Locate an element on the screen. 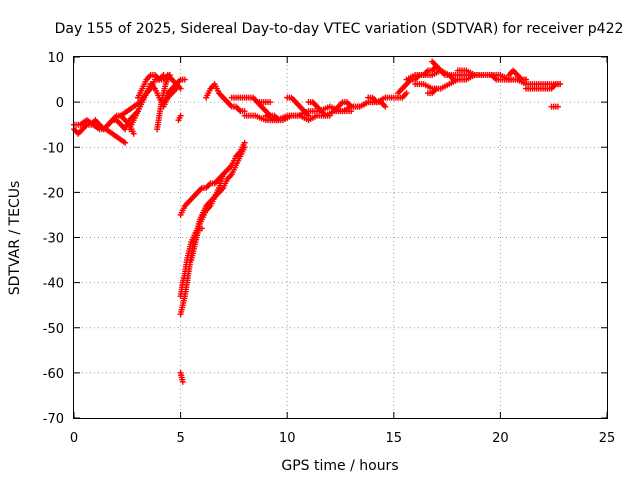 This screenshot has height=480, width=640. y-tick-label: -70 is located at coordinates (53, 419).